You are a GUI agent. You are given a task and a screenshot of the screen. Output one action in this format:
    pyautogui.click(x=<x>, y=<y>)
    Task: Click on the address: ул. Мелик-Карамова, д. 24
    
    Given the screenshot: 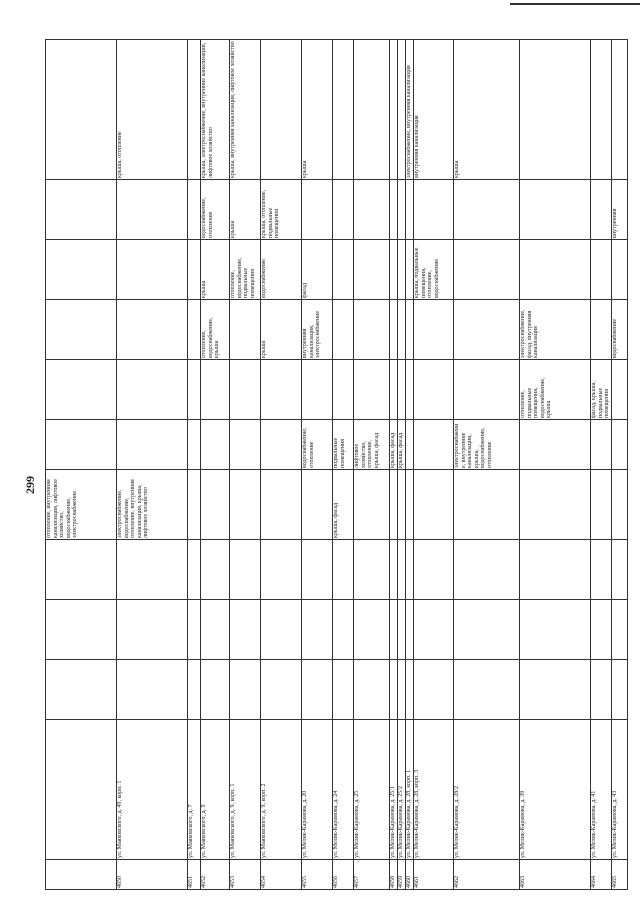 What is the action you would take?
    pyautogui.click(x=343, y=789)
    